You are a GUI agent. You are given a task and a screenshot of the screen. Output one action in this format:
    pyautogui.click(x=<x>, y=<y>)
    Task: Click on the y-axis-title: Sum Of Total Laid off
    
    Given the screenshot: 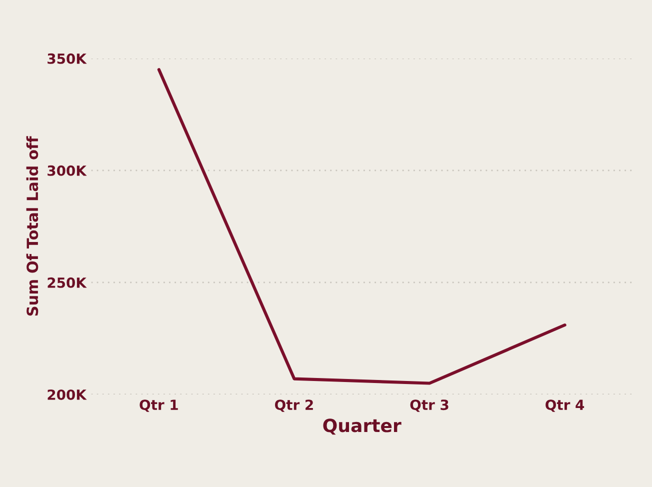 What is the action you would take?
    pyautogui.click(x=32, y=226)
    